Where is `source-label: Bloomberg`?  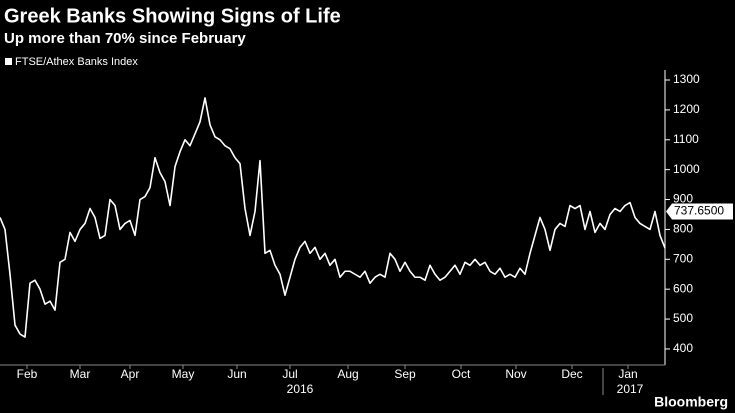 source-label: Bloomberg is located at coordinates (691, 402).